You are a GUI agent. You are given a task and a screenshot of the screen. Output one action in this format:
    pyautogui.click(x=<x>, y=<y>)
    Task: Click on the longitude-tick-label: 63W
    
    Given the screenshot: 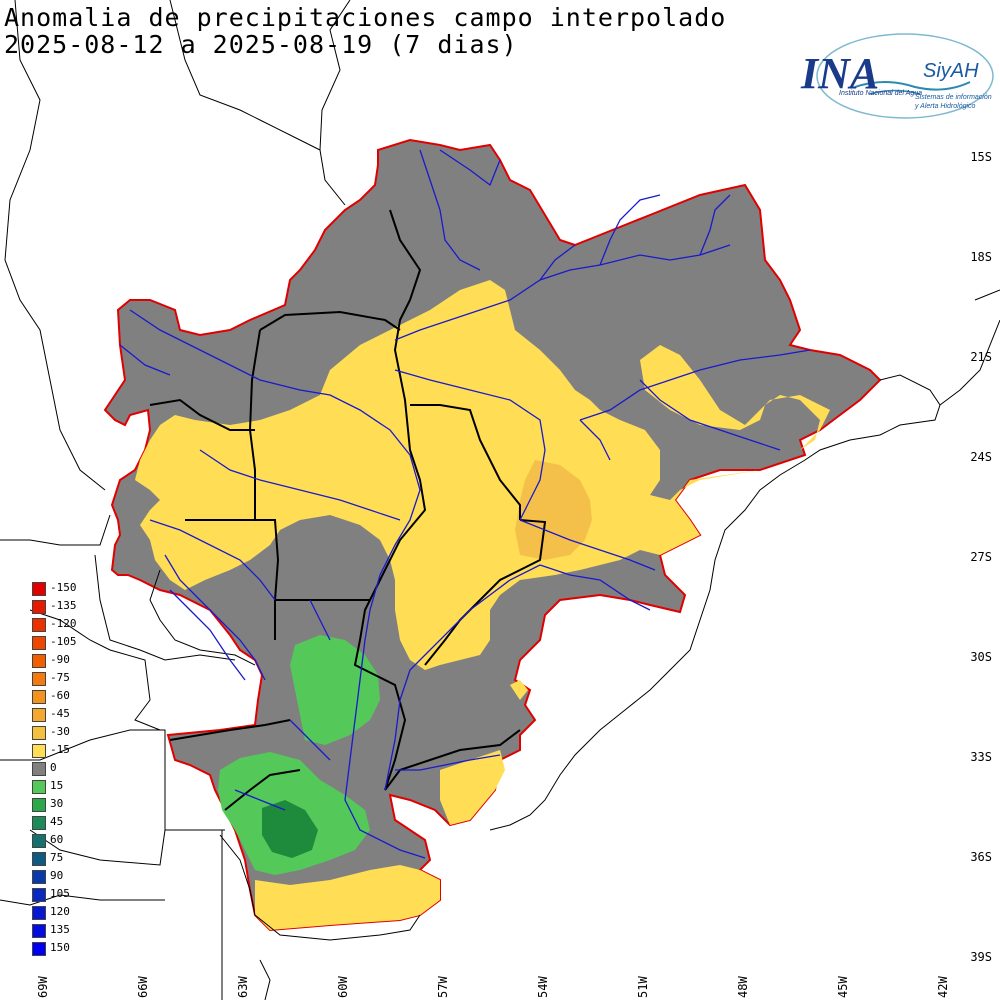 What is the action you would take?
    pyautogui.click(x=243, y=987)
    